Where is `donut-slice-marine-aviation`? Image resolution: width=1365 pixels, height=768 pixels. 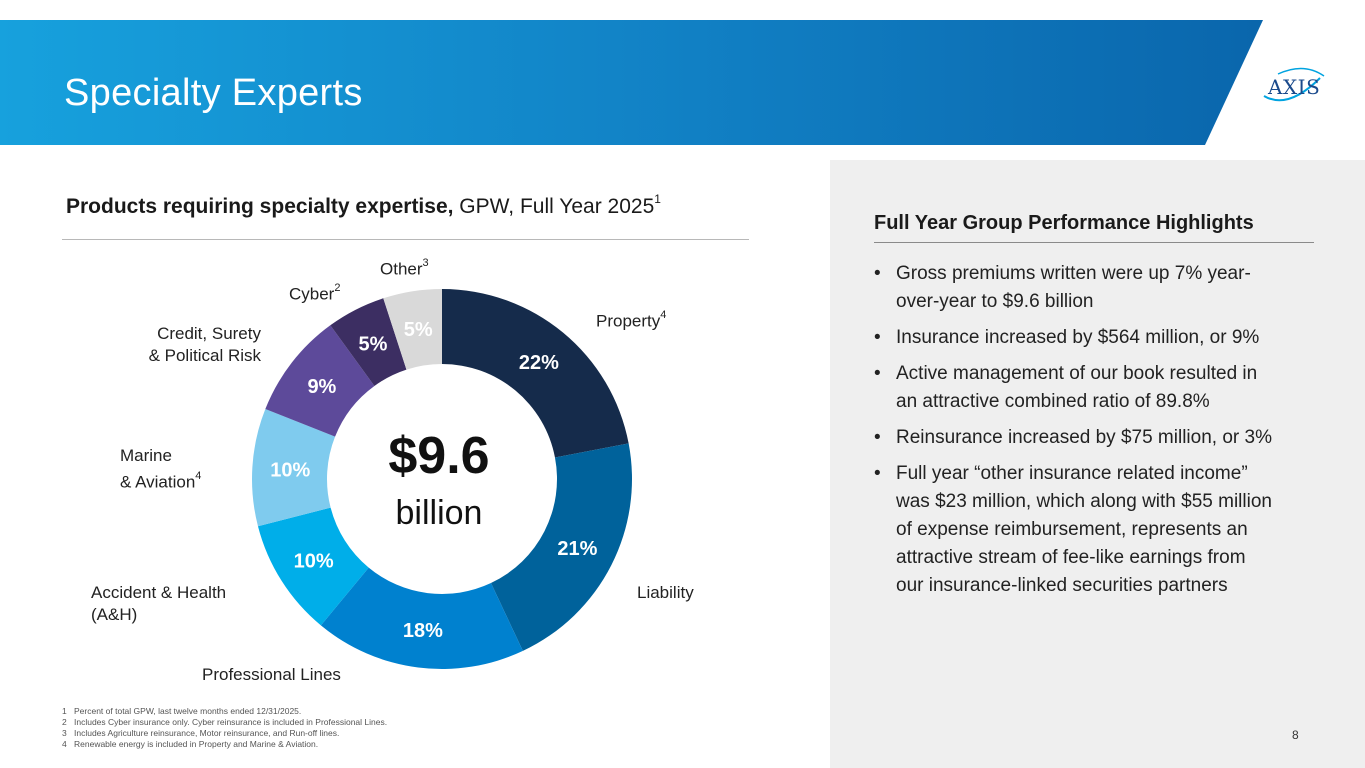 donut-slice-marine-aviation is located at coordinates (294, 468).